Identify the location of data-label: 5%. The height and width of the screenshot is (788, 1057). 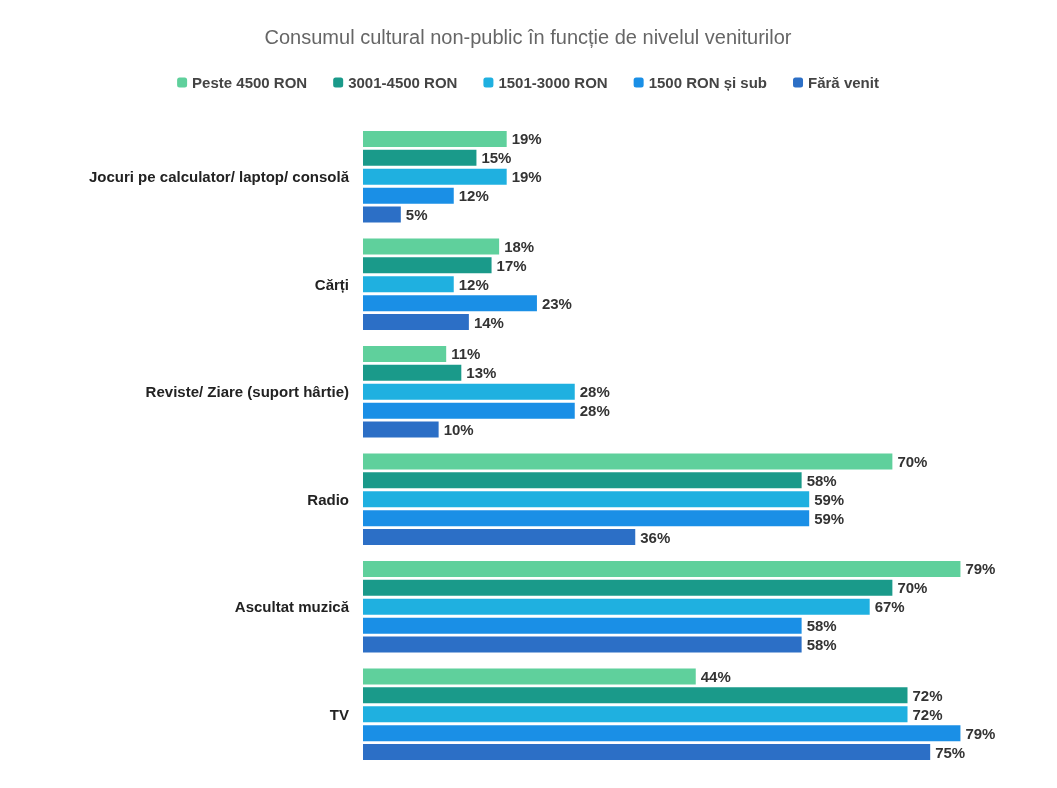
(416, 215).